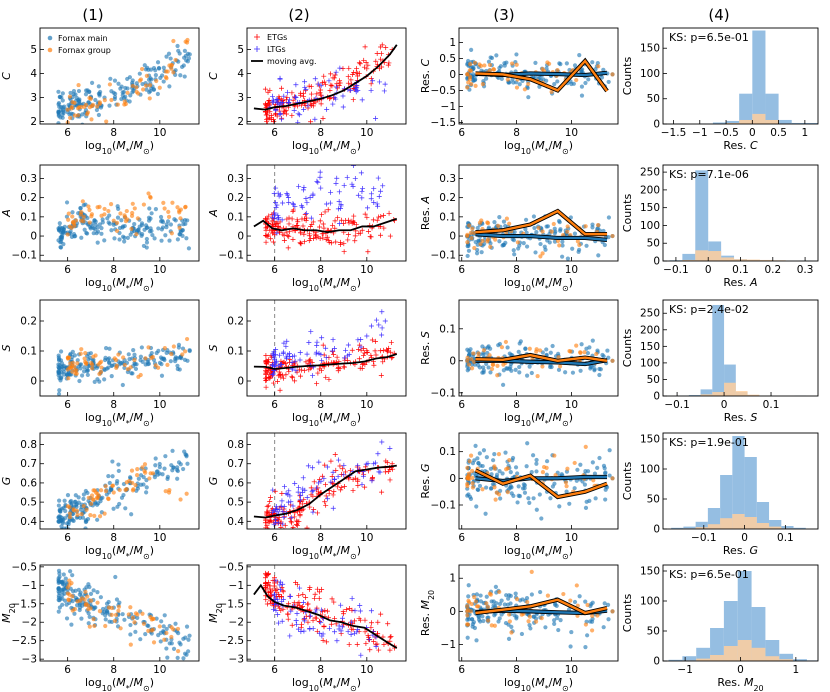  I want to click on y-axis-label: Counts, so click(627, 76).